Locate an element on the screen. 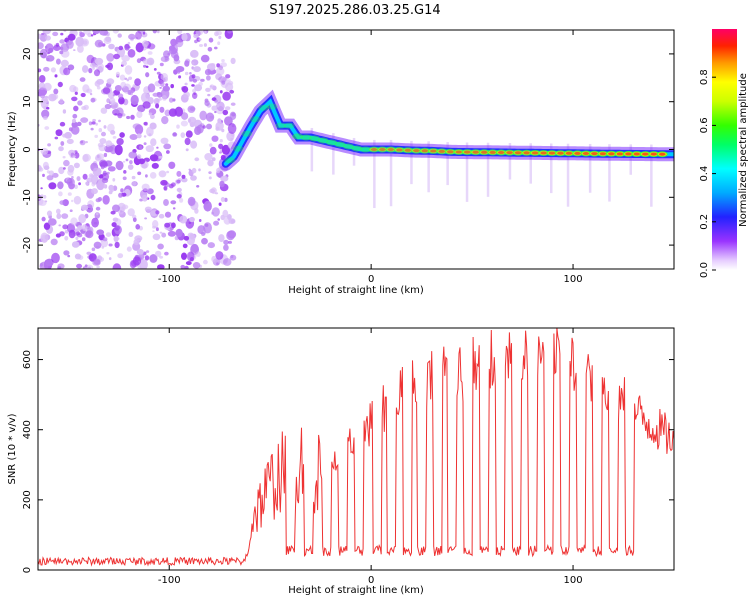  y-tick-label: 0 is located at coordinates (27, 149).